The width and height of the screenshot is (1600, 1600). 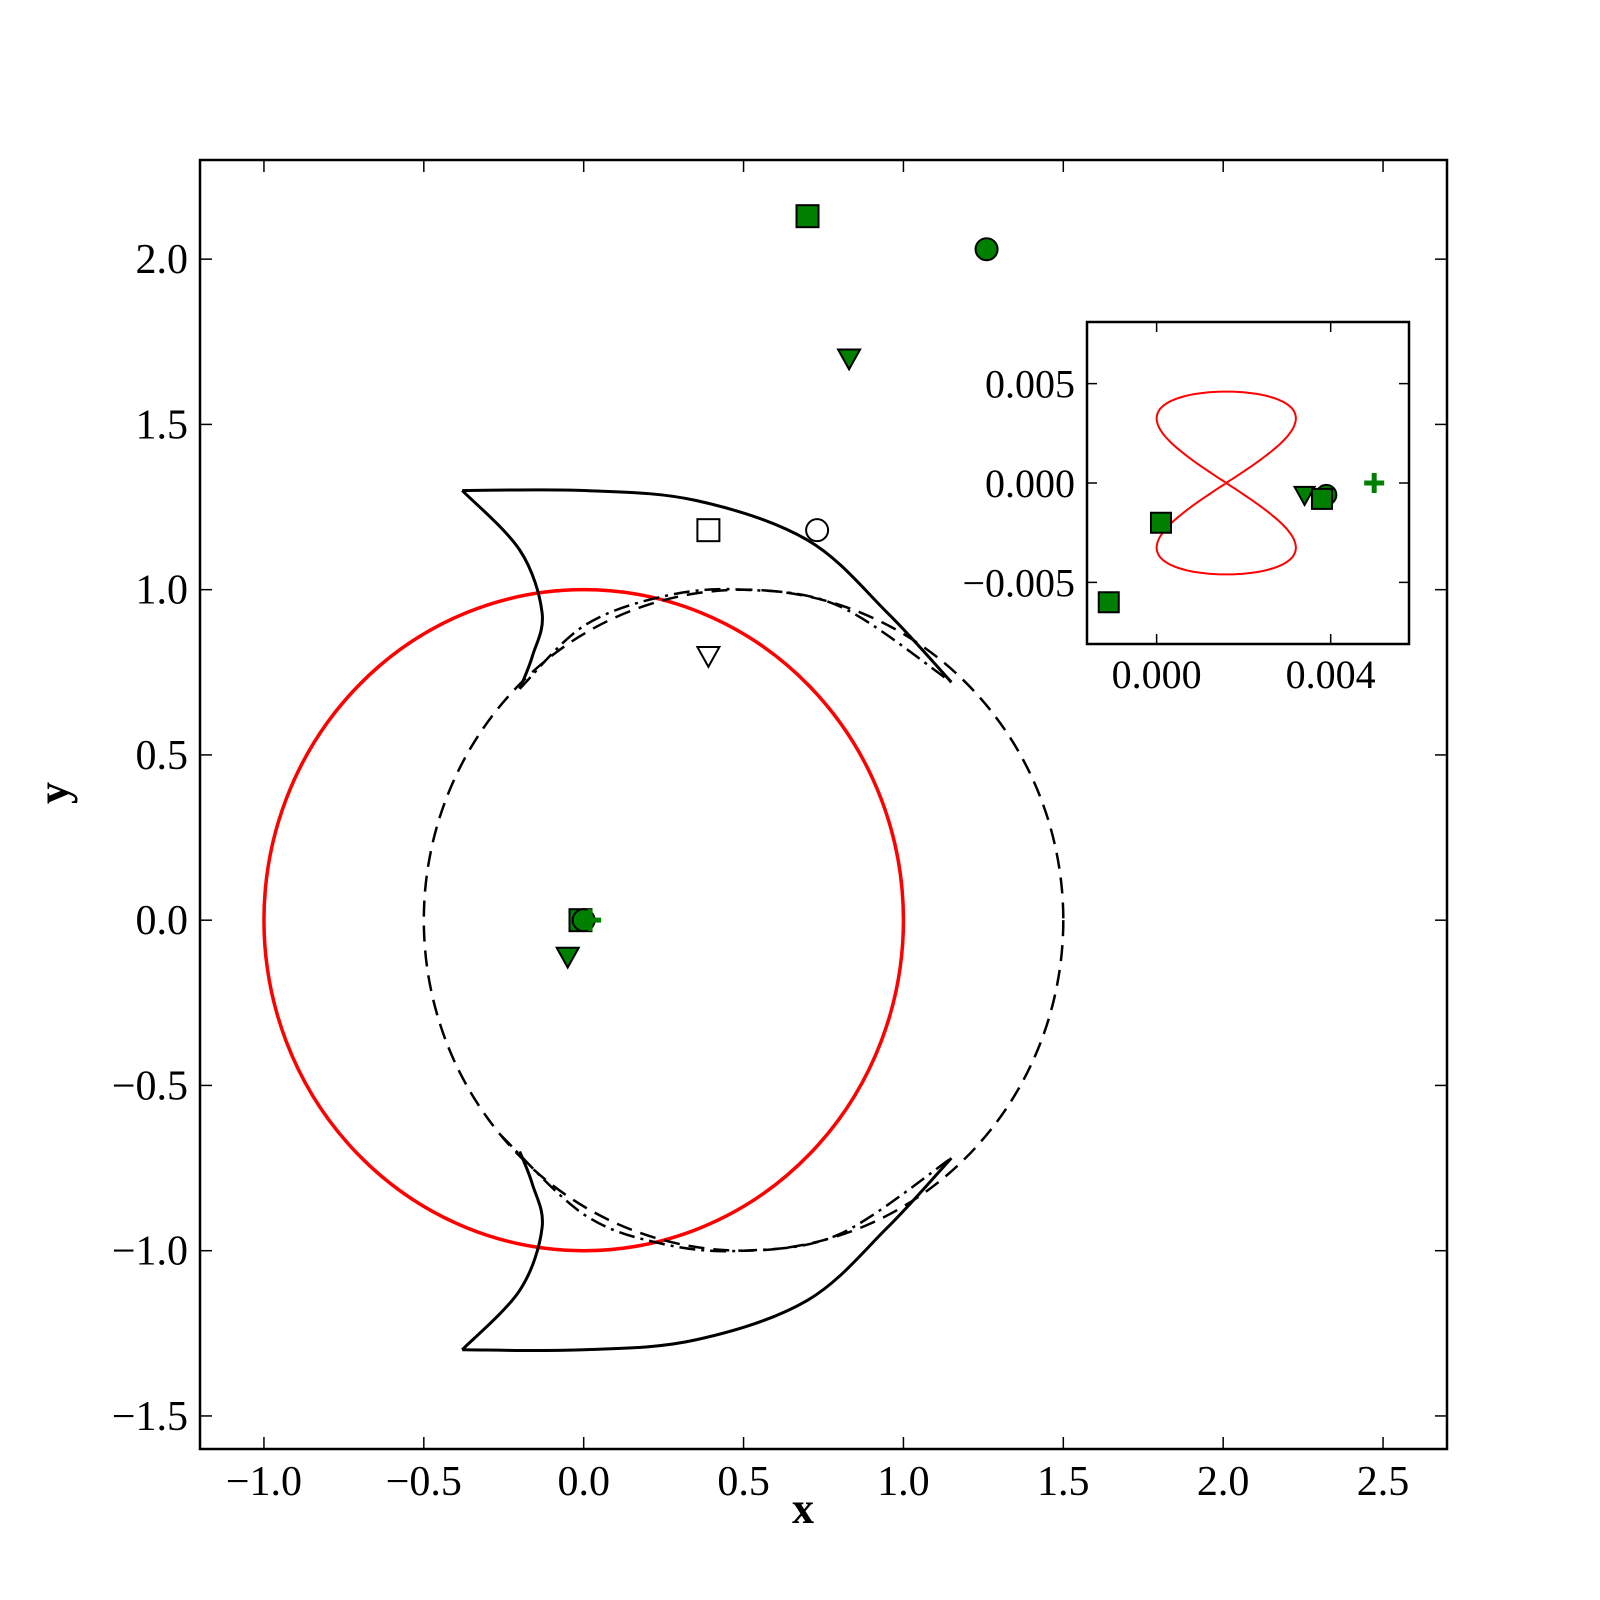 I want to click on inset-frame, so click(x=1248, y=483).